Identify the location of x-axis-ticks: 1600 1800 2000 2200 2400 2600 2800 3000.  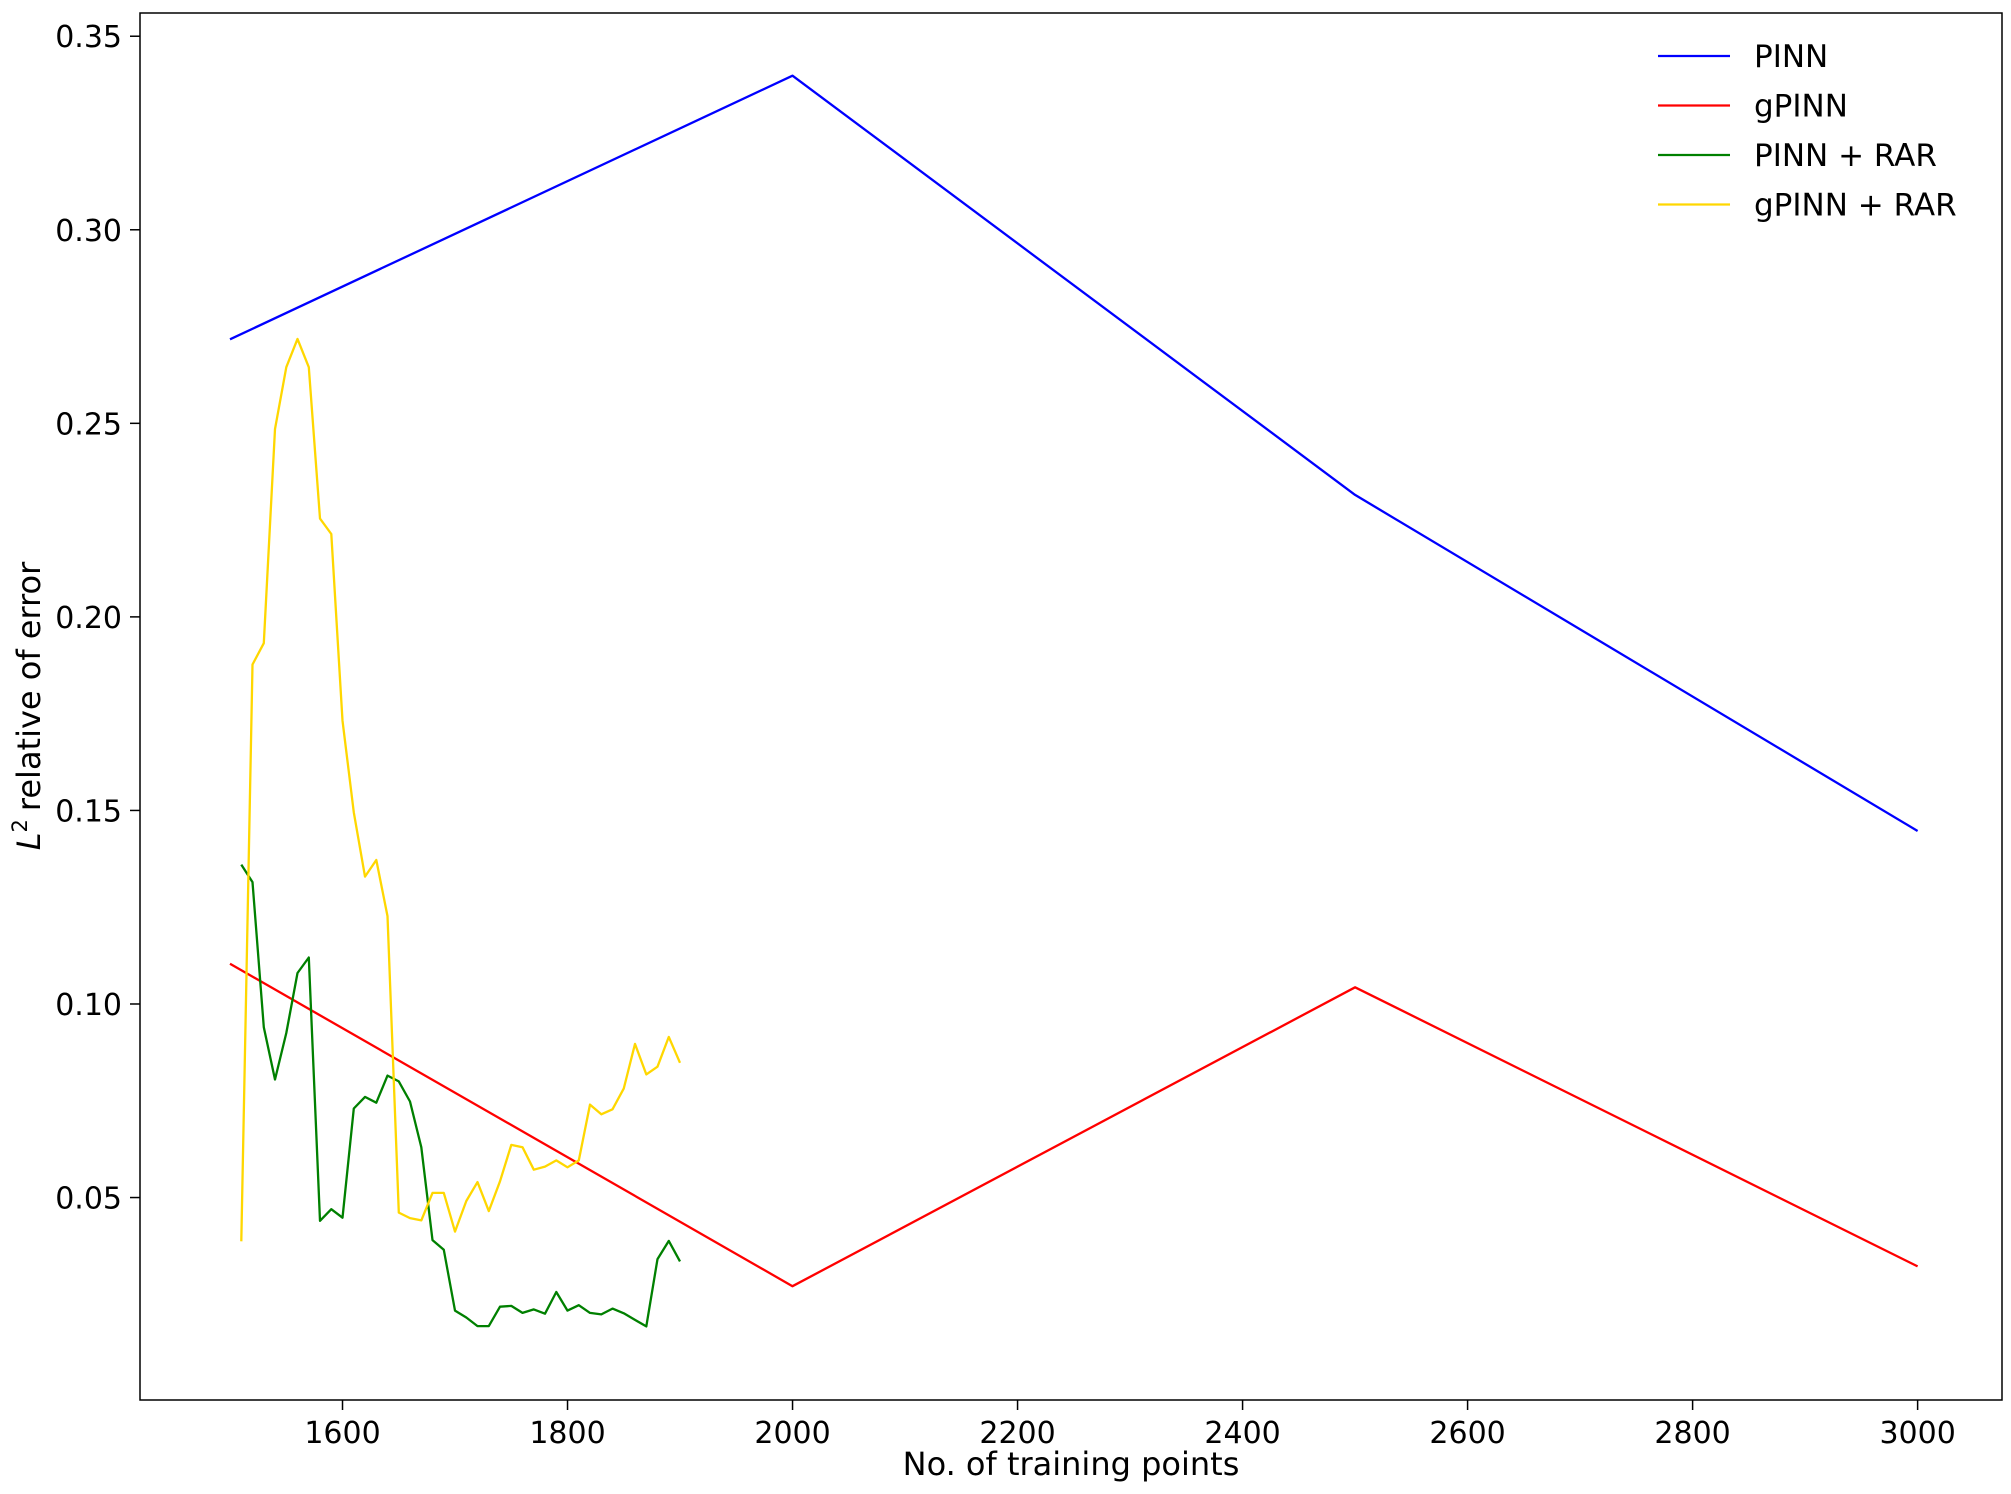
(1130, 1425).